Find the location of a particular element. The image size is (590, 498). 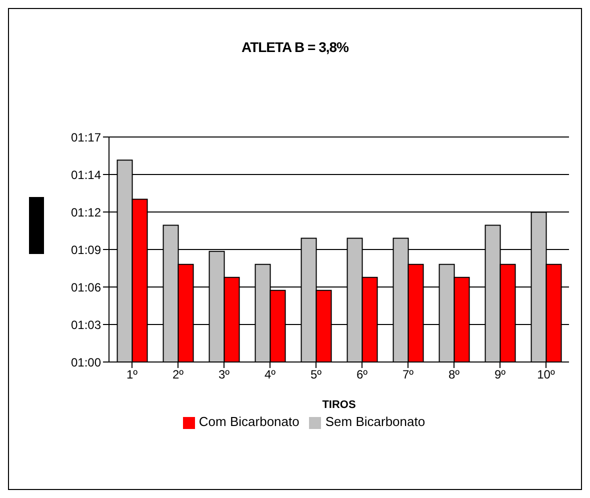

x-tick-label: 7º is located at coordinates (408, 375).